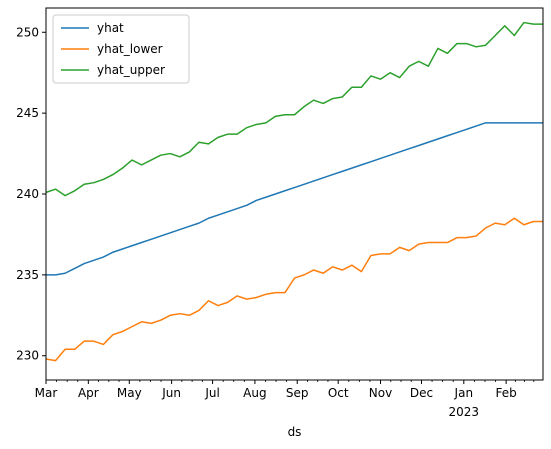 The height and width of the screenshot is (449, 551). What do you see at coordinates (27, 32) in the screenshot?
I see `y-tick-label: 250` at bounding box center [27, 32].